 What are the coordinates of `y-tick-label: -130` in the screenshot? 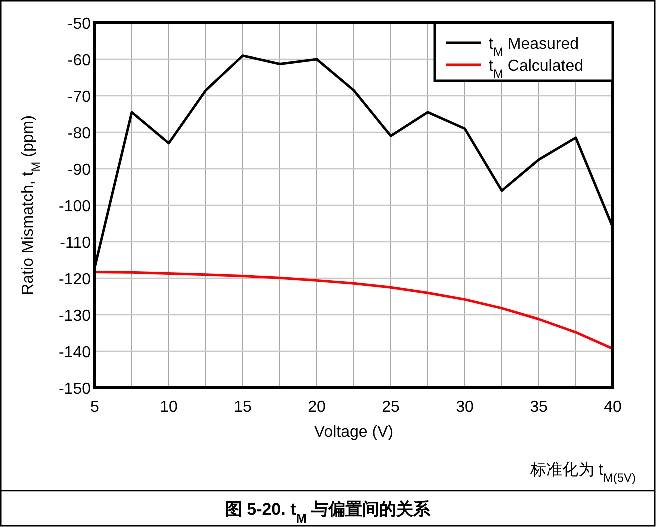 It's located at (75, 316).